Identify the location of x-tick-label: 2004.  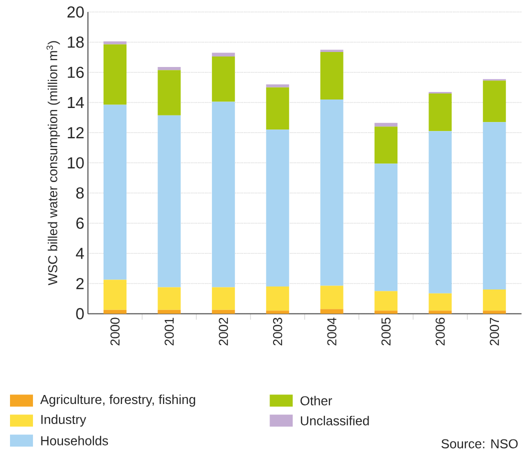
(331, 332).